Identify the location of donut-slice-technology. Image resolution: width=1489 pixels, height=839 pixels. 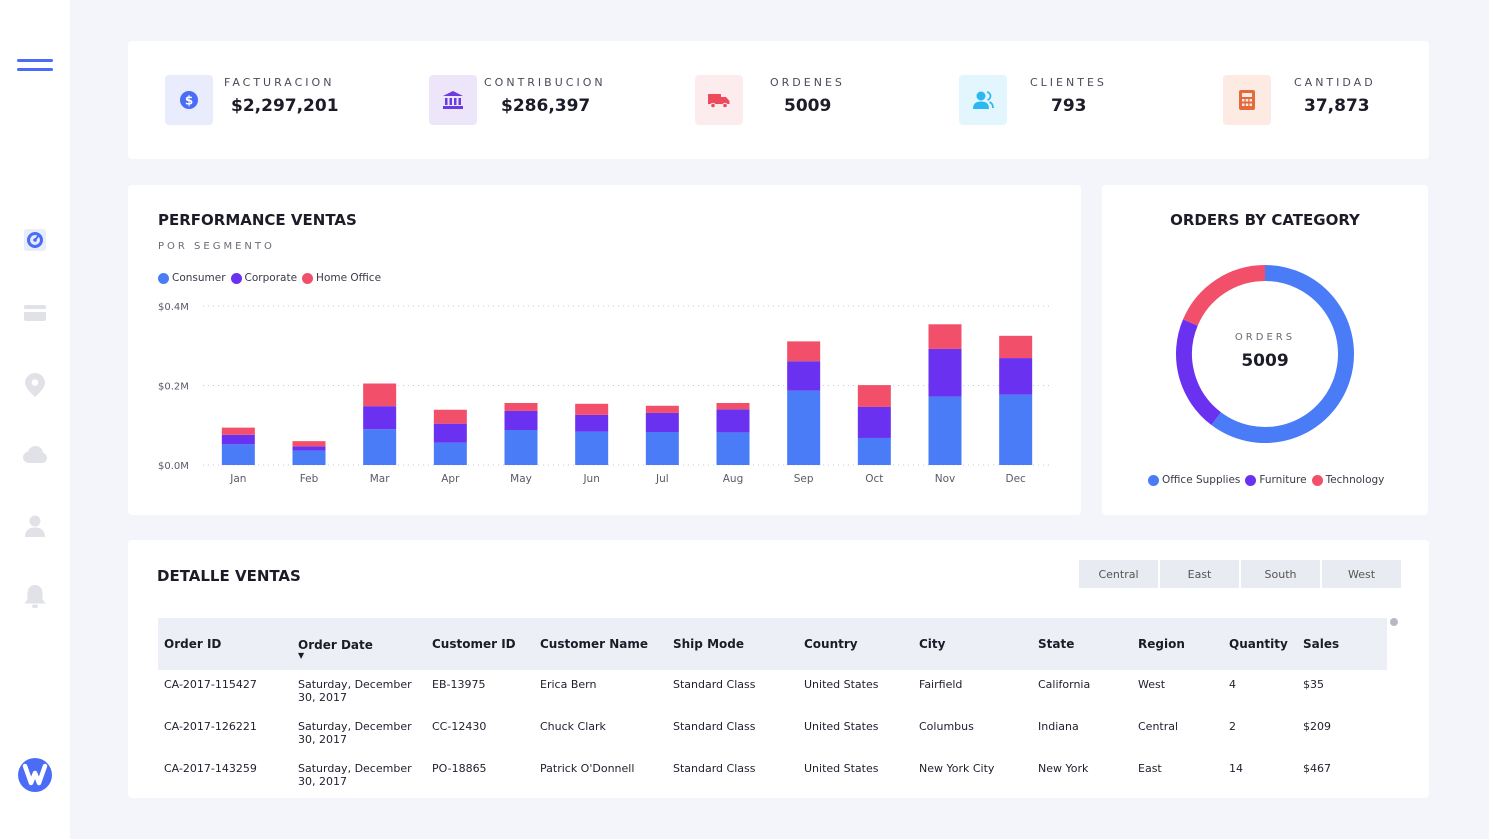
(1224, 295).